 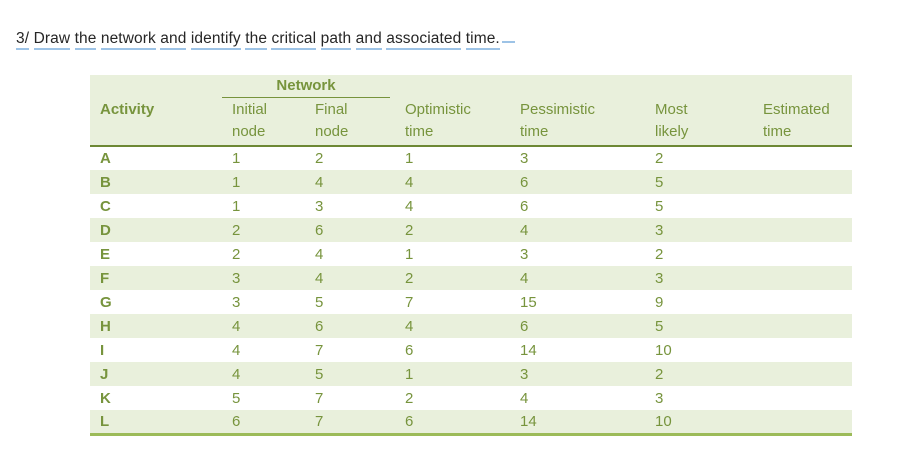 I want to click on cell-activity: B, so click(x=105, y=182).